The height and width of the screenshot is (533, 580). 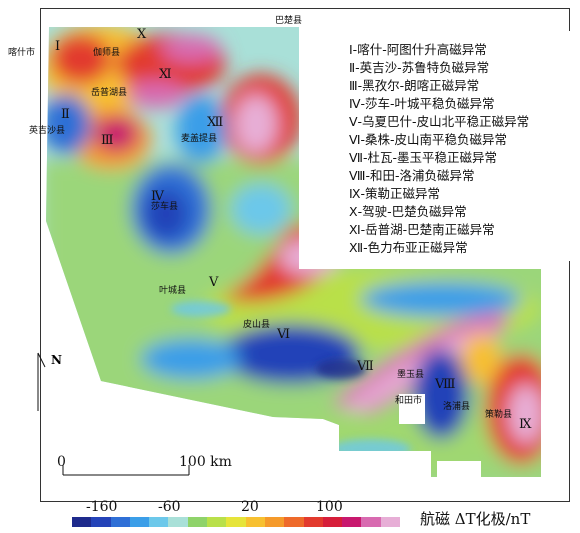 What do you see at coordinates (365, 366) in the screenshot?
I see `zone-label: Ⅶ` at bounding box center [365, 366].